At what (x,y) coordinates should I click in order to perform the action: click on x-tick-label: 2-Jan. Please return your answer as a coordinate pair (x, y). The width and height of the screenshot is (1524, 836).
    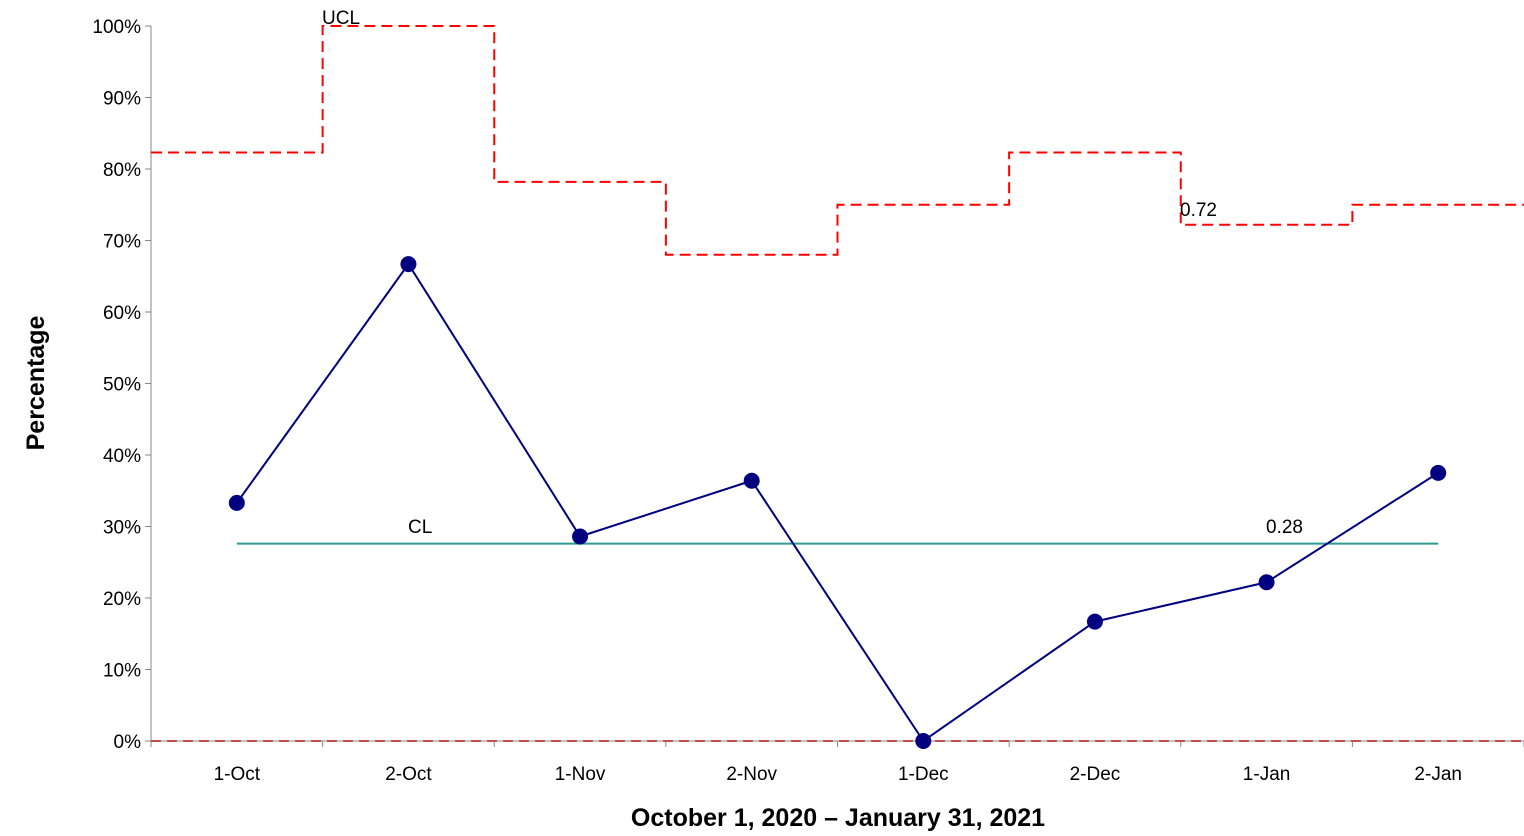
    Looking at the image, I should click on (1438, 774).